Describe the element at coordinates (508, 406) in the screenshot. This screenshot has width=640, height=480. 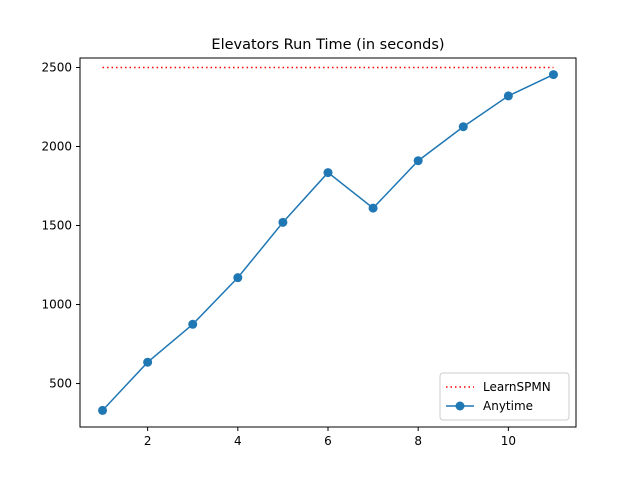
I see `legend-label-anytime: Anytime` at that location.